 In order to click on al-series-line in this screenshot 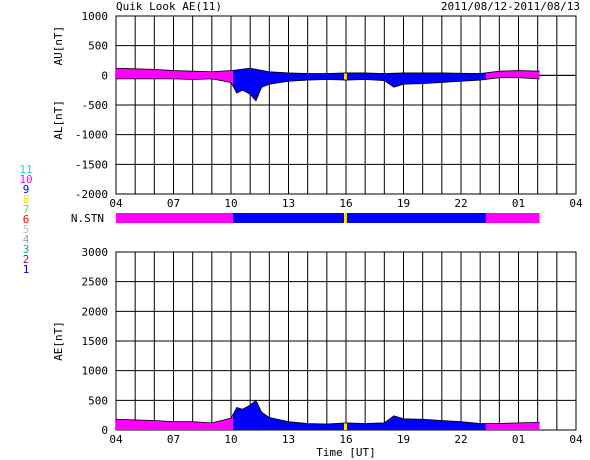, I will do `click(328, 89)`.